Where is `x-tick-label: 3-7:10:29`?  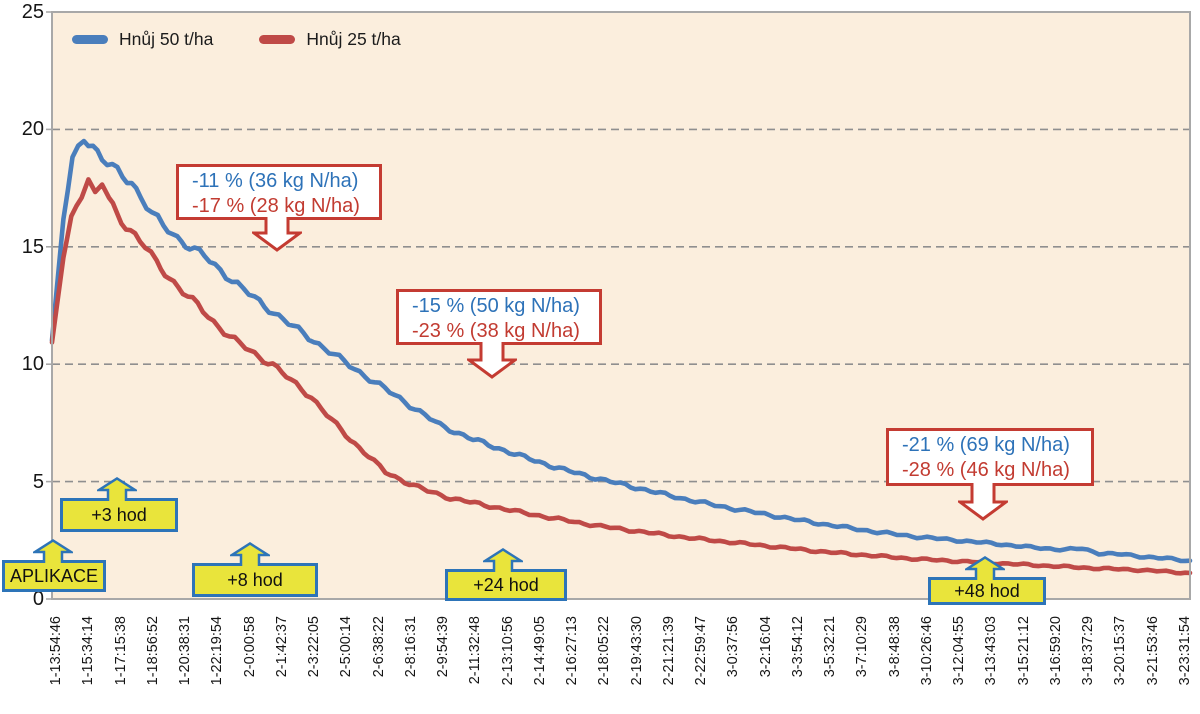 x-tick-label: 3-7:10:29 is located at coordinates (862, 647).